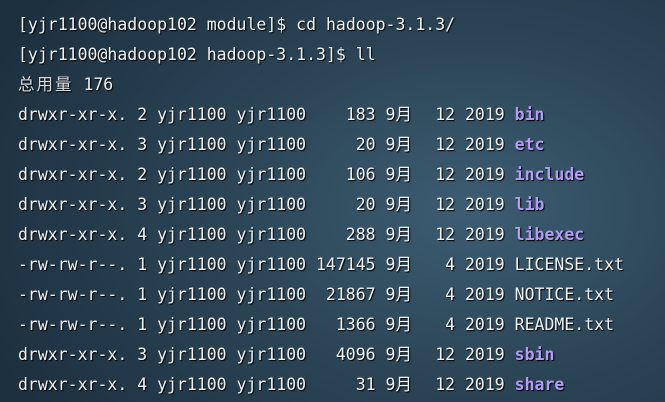 The height and width of the screenshot is (402, 665). I want to click on shell-prompt: [yjr1100@hadoop102 hadoop-3.1.3]$, so click(187, 54).